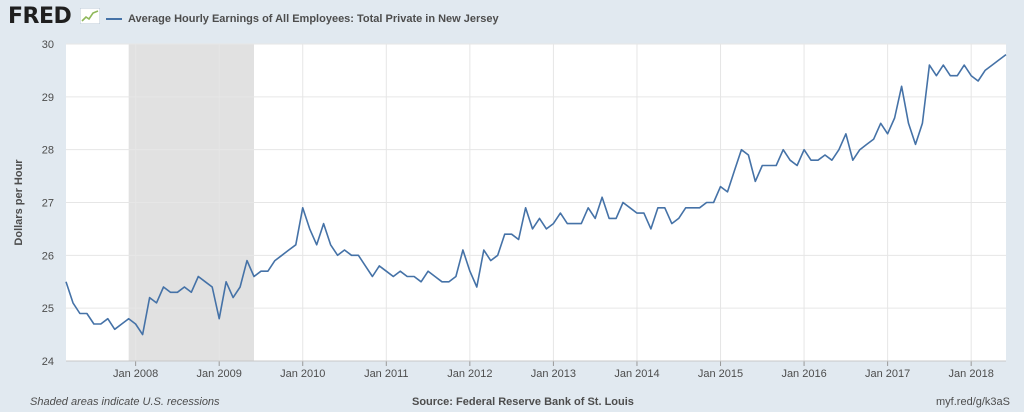 The image size is (1024, 412). Describe the element at coordinates (114, 19) in the screenshot. I see `legend-swatch` at that location.